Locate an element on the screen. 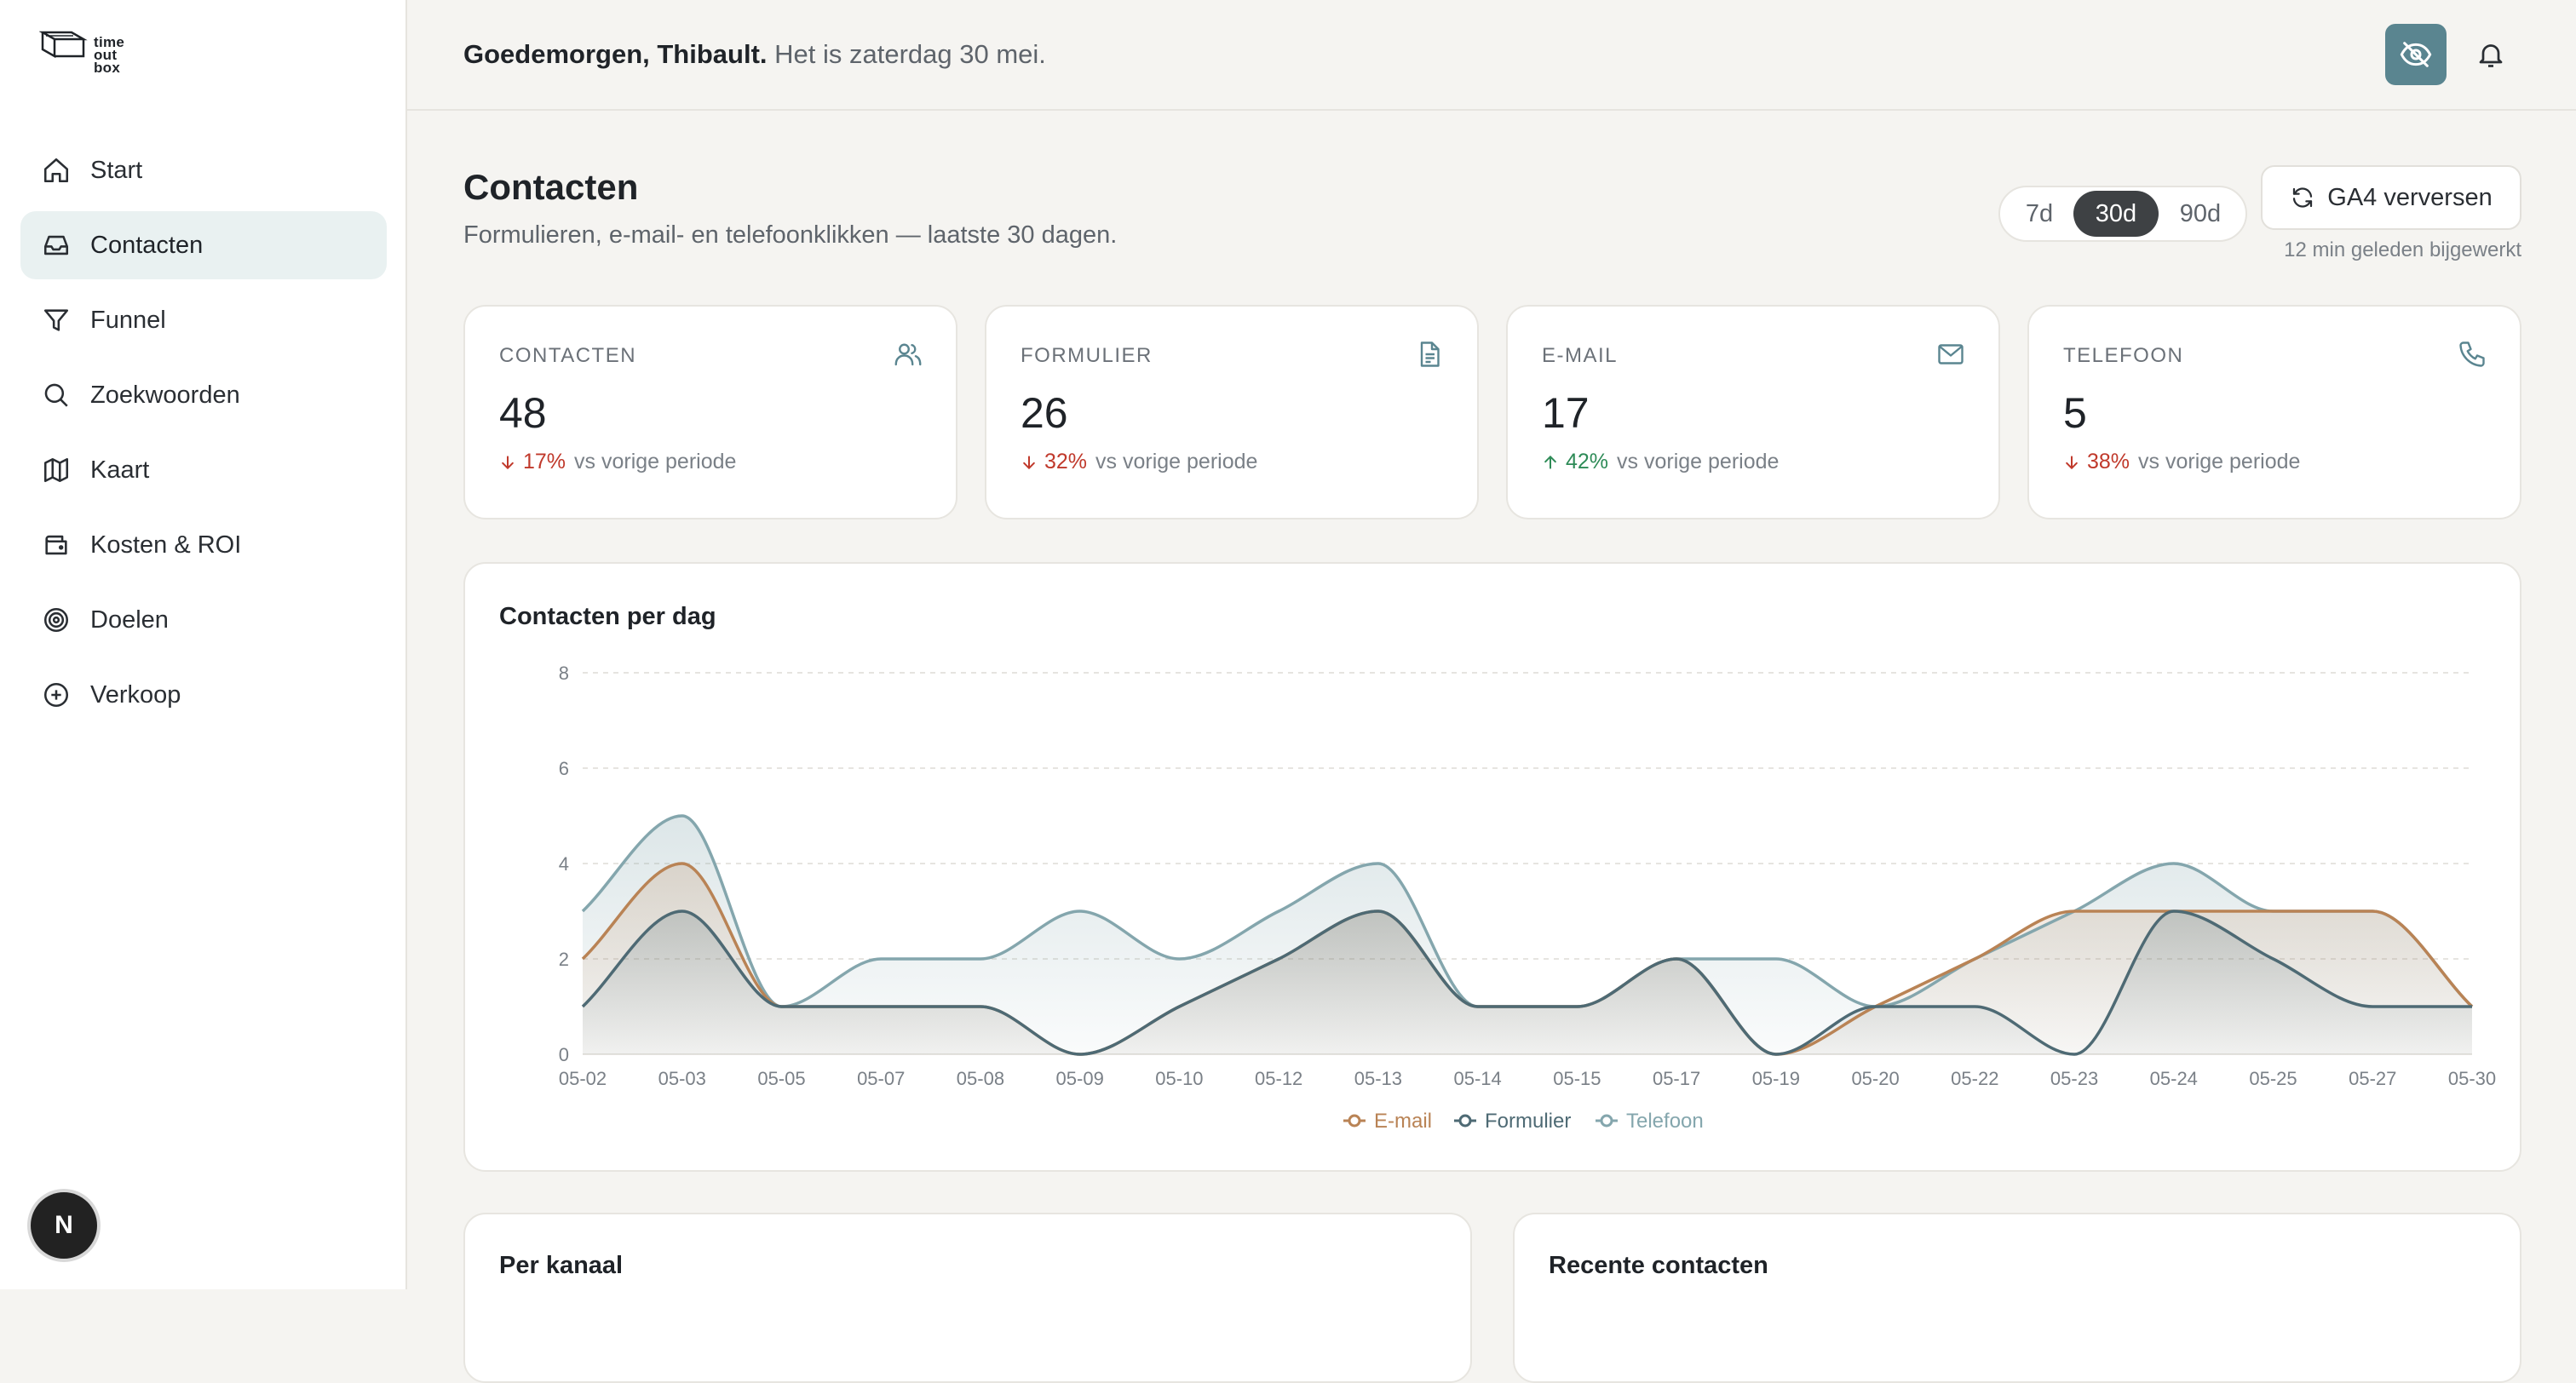 The width and height of the screenshot is (2576, 1383). card-per-kanaal: Per kanaal is located at coordinates (968, 1298).